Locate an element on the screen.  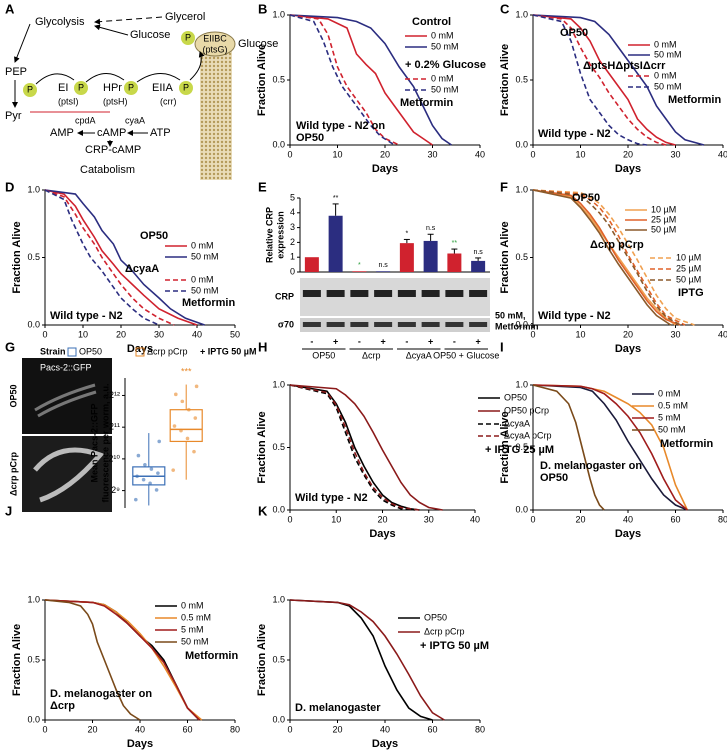
legend-extra: + IPTG 50 µM is located at coordinates (228, 351).